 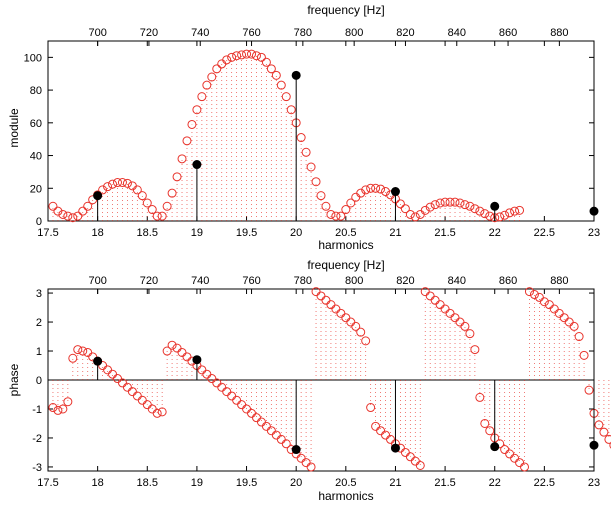 I want to click on phase-y-axis-title: phase, so click(x=14, y=379).